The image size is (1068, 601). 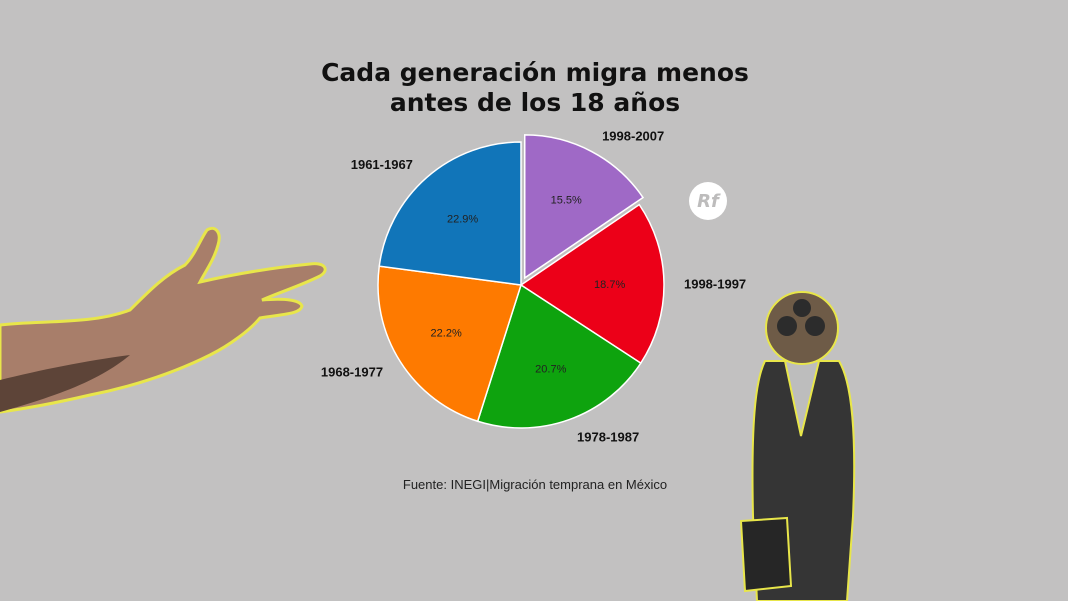 What do you see at coordinates (592, 284) in the screenshot?
I see `pie-slice-1998-1997` at bounding box center [592, 284].